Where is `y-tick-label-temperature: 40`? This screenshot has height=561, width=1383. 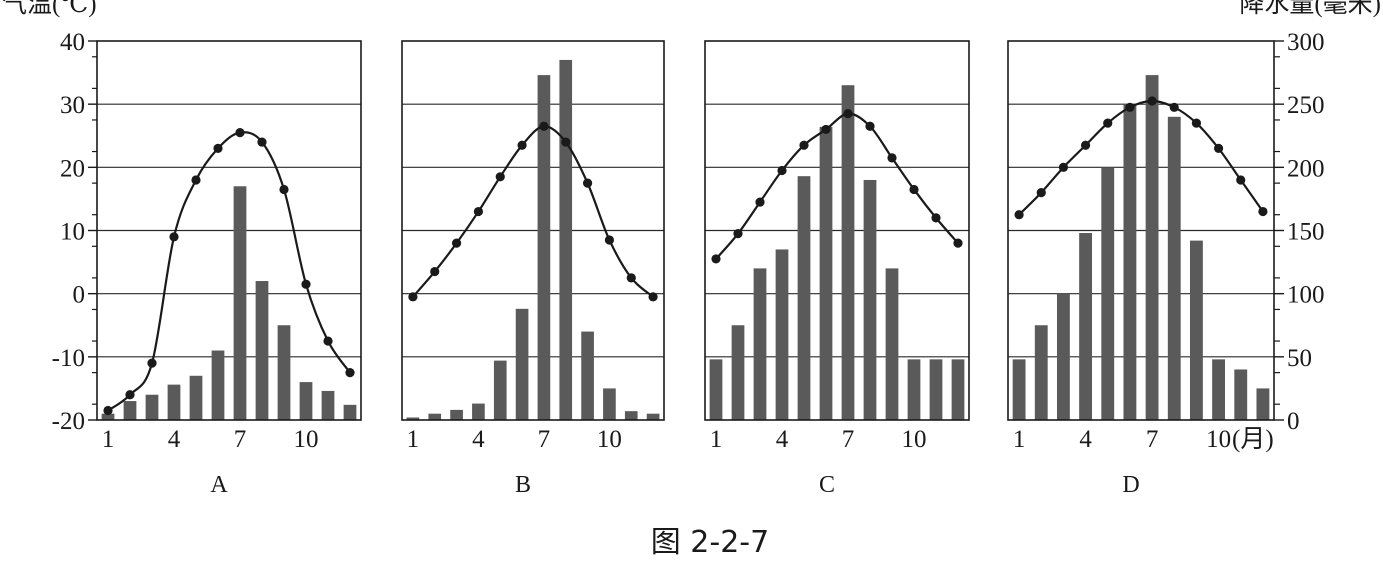
y-tick-label-temperature: 40 is located at coordinates (72, 42).